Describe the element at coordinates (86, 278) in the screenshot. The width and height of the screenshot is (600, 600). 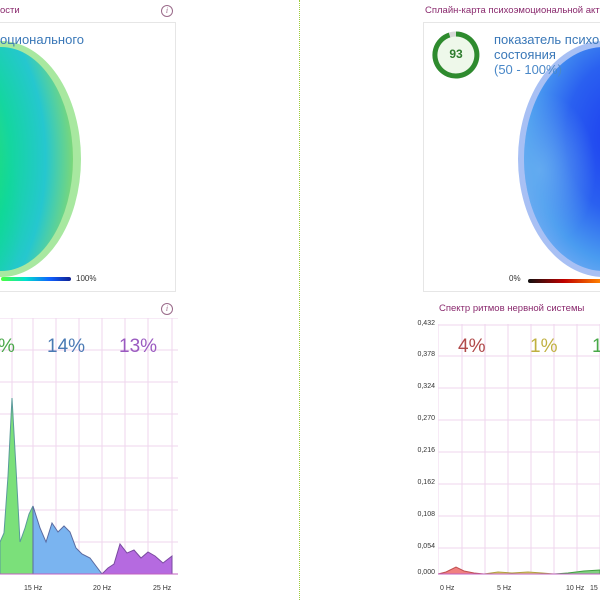
I see `left-scale-max: 100%` at that location.